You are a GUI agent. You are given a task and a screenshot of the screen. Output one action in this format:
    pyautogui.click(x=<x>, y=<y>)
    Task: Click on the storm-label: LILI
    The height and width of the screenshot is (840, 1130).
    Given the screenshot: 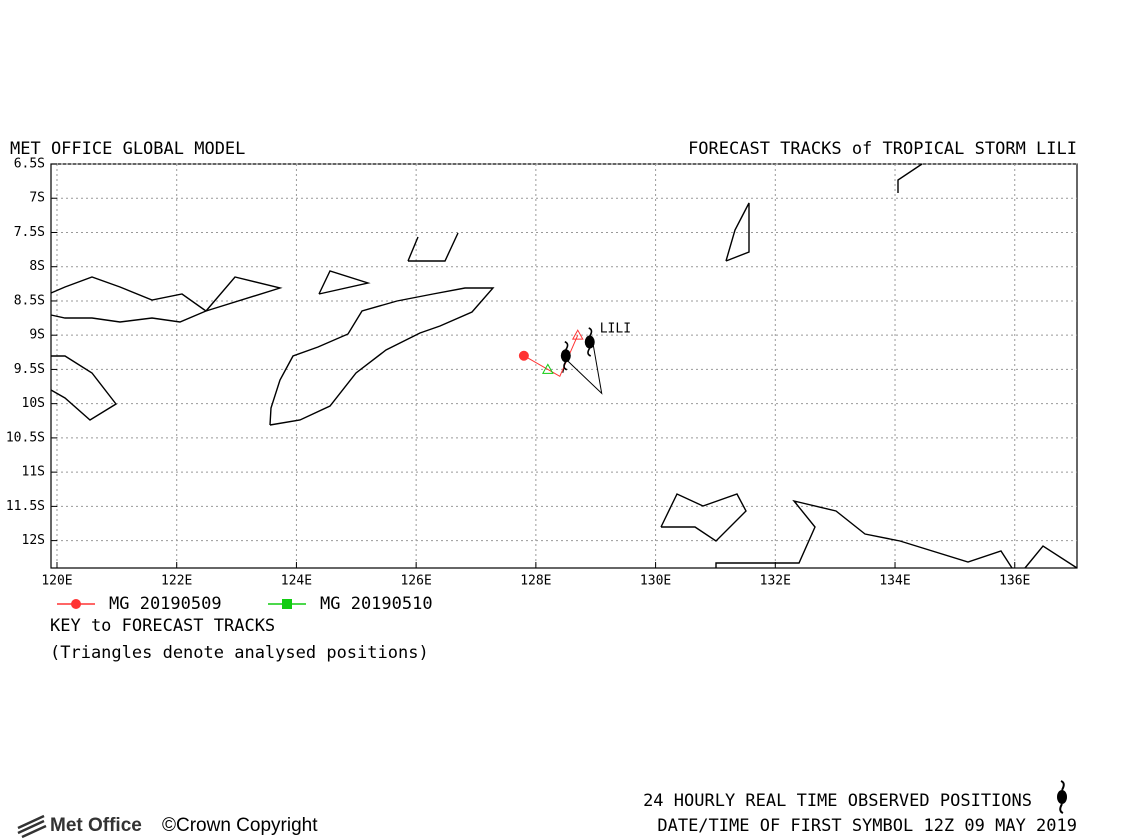 What is the action you would take?
    pyautogui.click(x=615, y=329)
    